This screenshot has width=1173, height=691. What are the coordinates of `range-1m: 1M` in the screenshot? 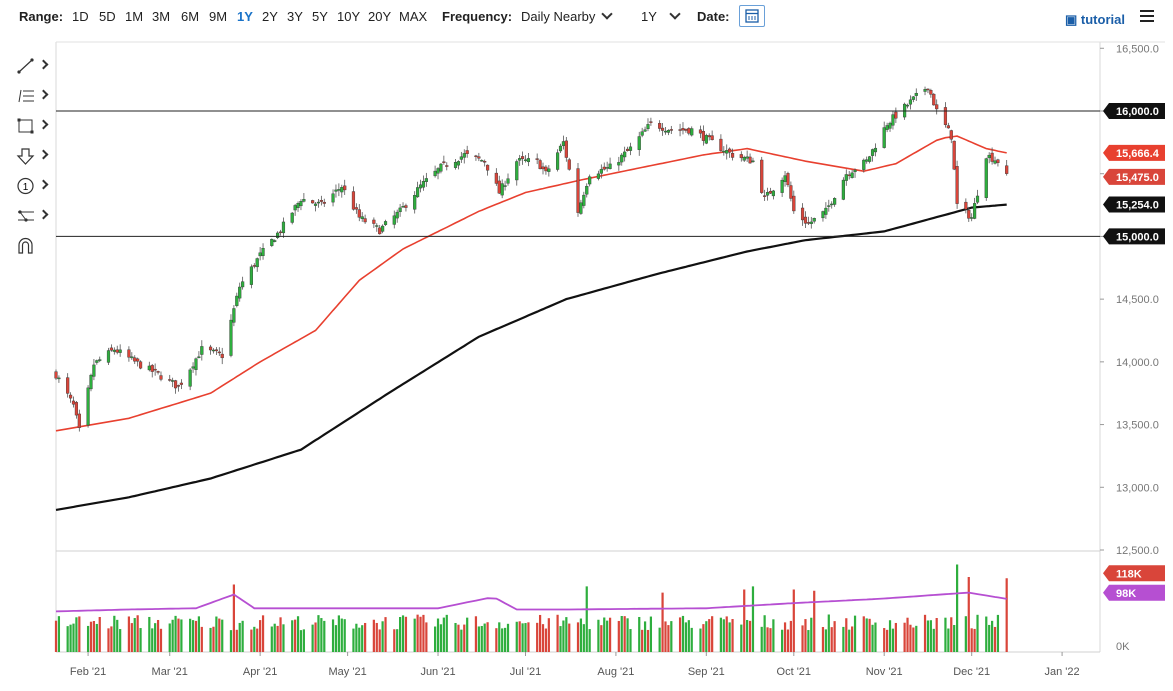 It's located at (134, 16).